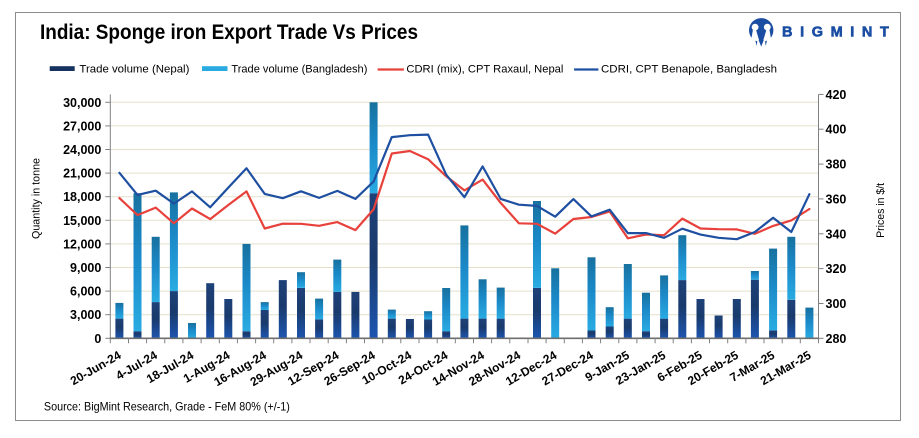 The width and height of the screenshot is (919, 438). I want to click on svg-text: 30,000, so click(82, 103).